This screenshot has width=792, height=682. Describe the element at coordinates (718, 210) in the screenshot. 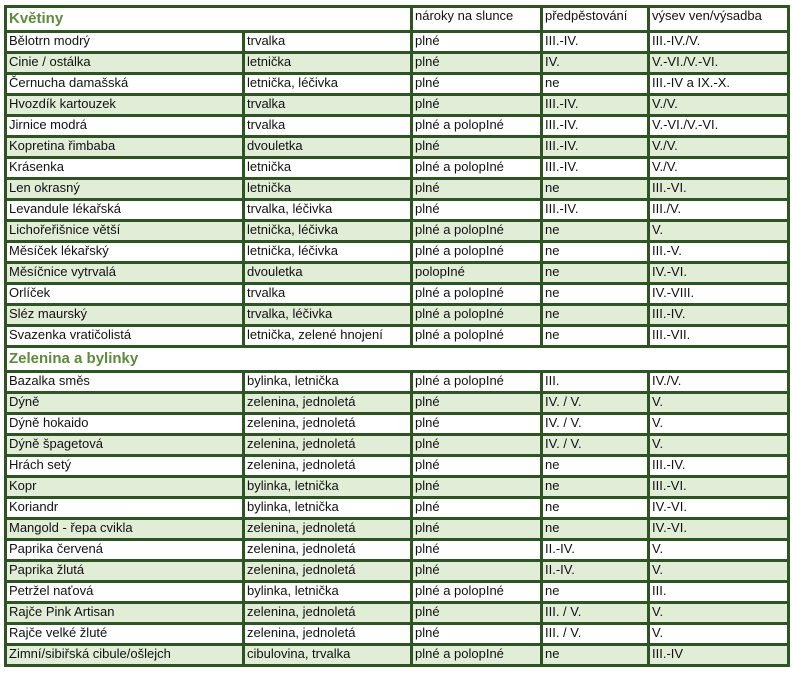

I see `sowing-planting: III./V.` at that location.